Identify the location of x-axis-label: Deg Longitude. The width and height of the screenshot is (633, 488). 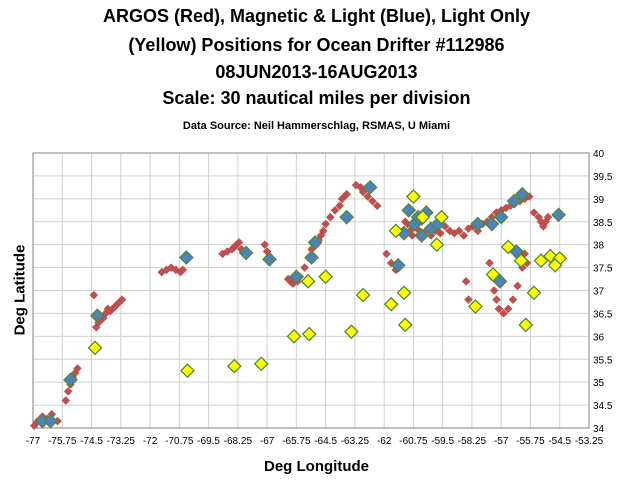
(316, 466).